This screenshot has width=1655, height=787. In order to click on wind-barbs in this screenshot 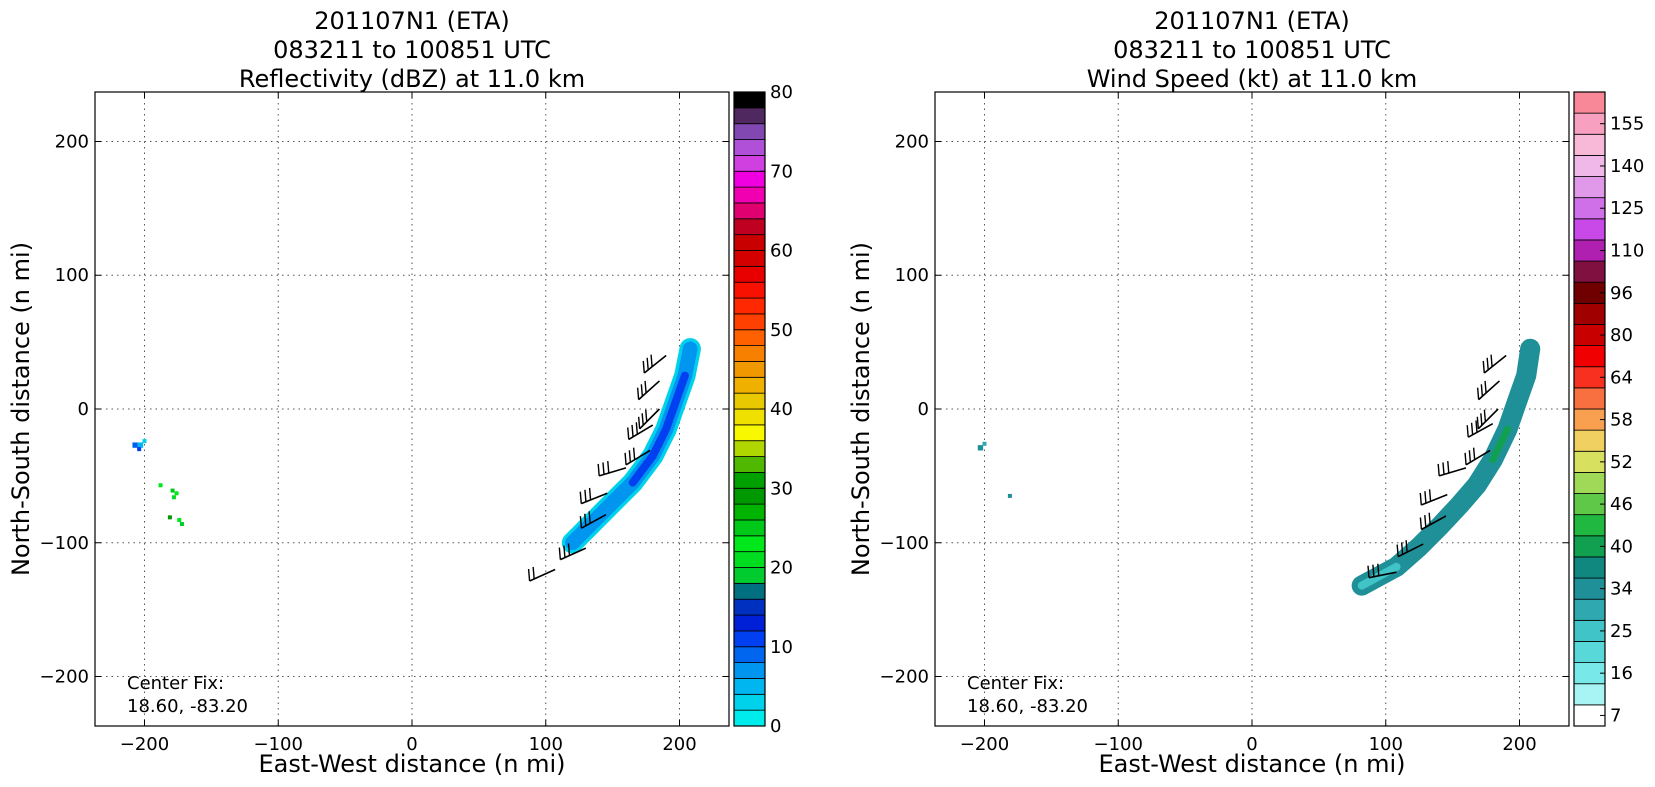, I will do `click(597, 468)`.